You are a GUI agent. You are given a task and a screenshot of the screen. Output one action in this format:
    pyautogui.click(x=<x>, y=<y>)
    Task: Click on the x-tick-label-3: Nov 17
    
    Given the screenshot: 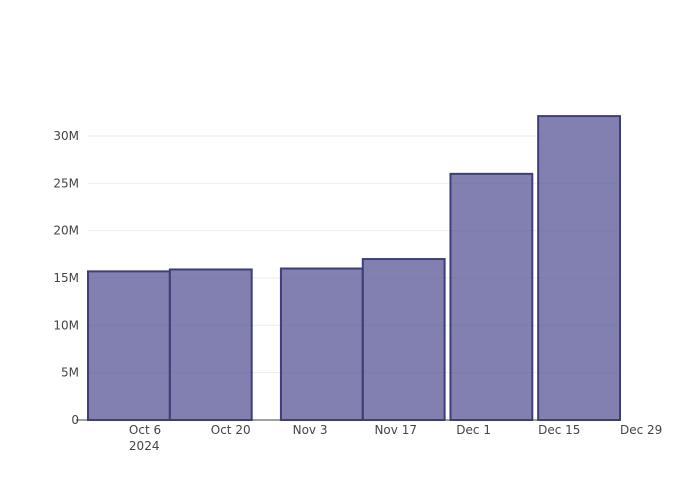 What is the action you would take?
    pyautogui.click(x=395, y=430)
    